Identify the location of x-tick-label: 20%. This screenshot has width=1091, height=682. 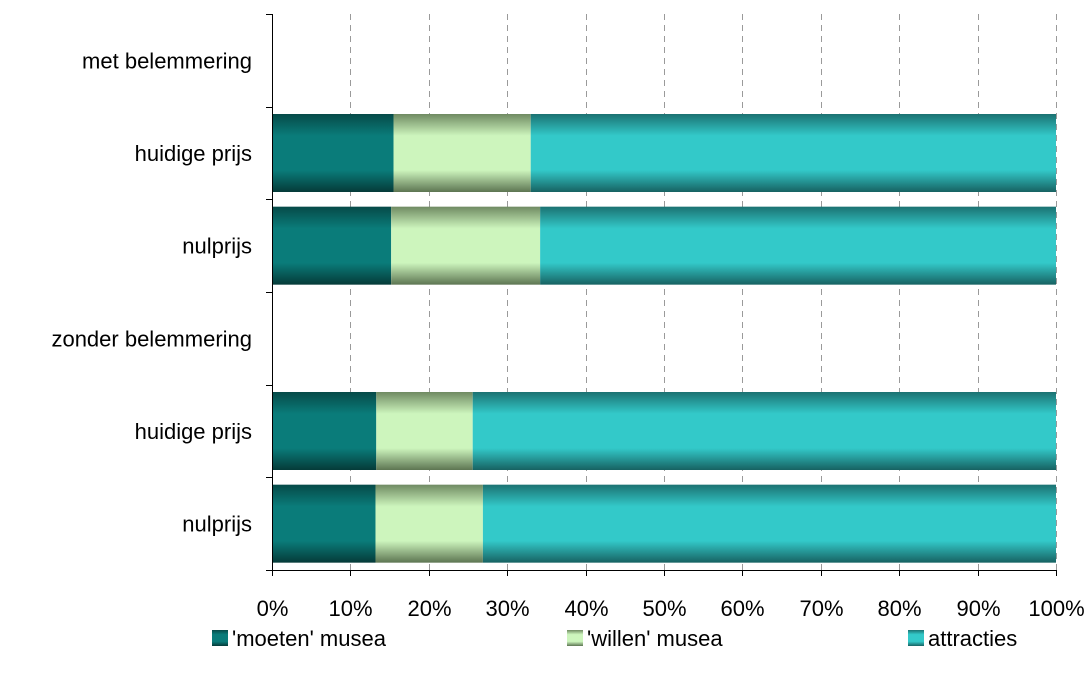
(429, 608).